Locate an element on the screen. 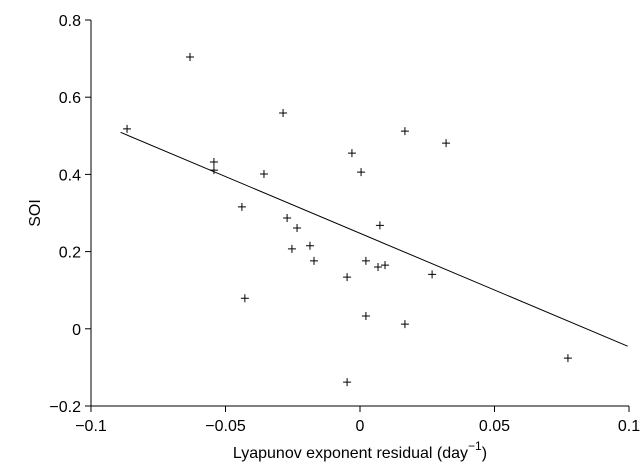 Image resolution: width=640 pixels, height=471 pixels. x-axis-label: Lyapunov exponent residual (day−1) is located at coordinates (360, 450).